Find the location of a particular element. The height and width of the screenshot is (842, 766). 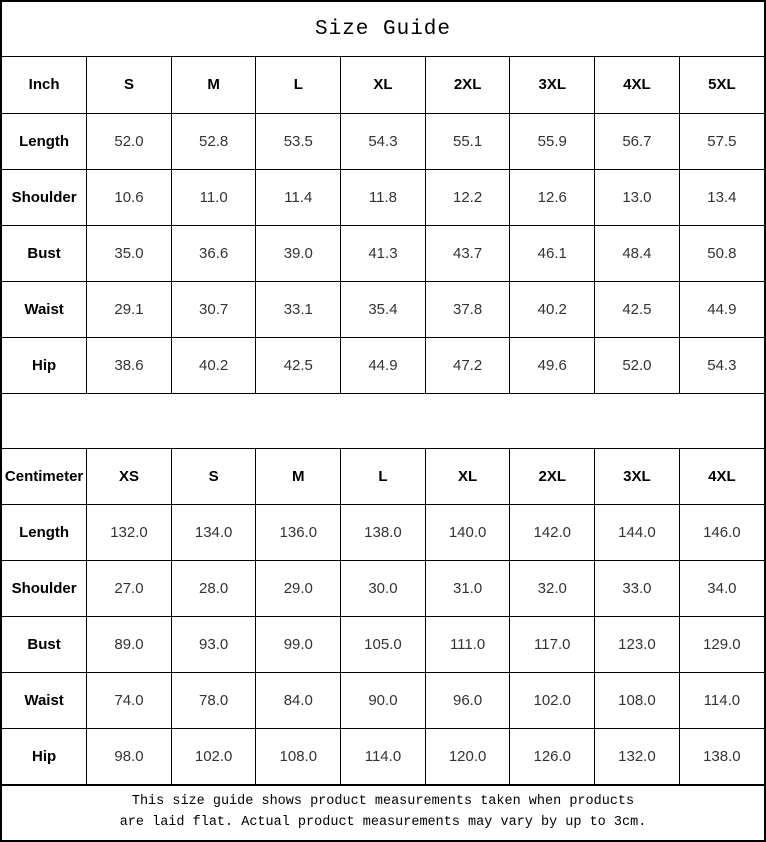

measurement-row: Hip 38.6 40.2 42.5 44.9 47.2 49.6 52.0 54.3 is located at coordinates (383, 365).